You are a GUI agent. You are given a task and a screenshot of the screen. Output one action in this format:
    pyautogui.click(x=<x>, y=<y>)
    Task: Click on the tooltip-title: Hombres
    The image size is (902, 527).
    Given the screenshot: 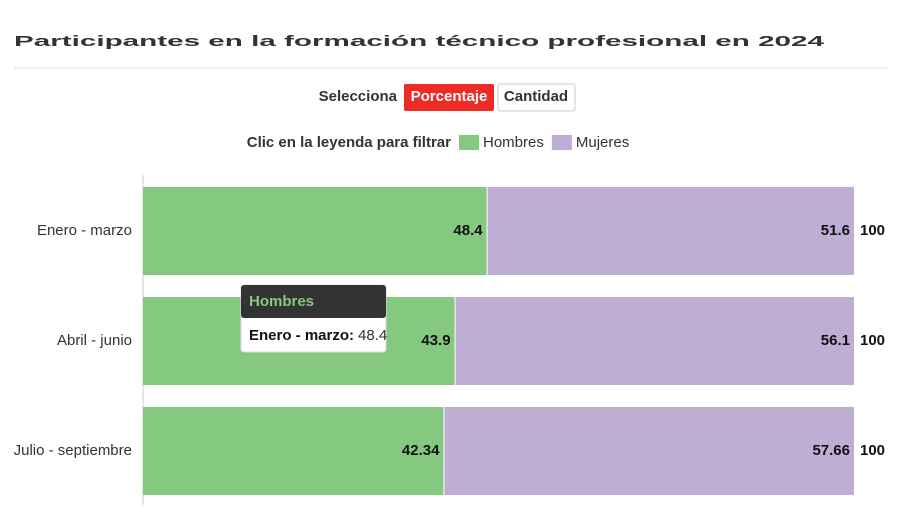 What is the action you would take?
    pyautogui.click(x=281, y=301)
    